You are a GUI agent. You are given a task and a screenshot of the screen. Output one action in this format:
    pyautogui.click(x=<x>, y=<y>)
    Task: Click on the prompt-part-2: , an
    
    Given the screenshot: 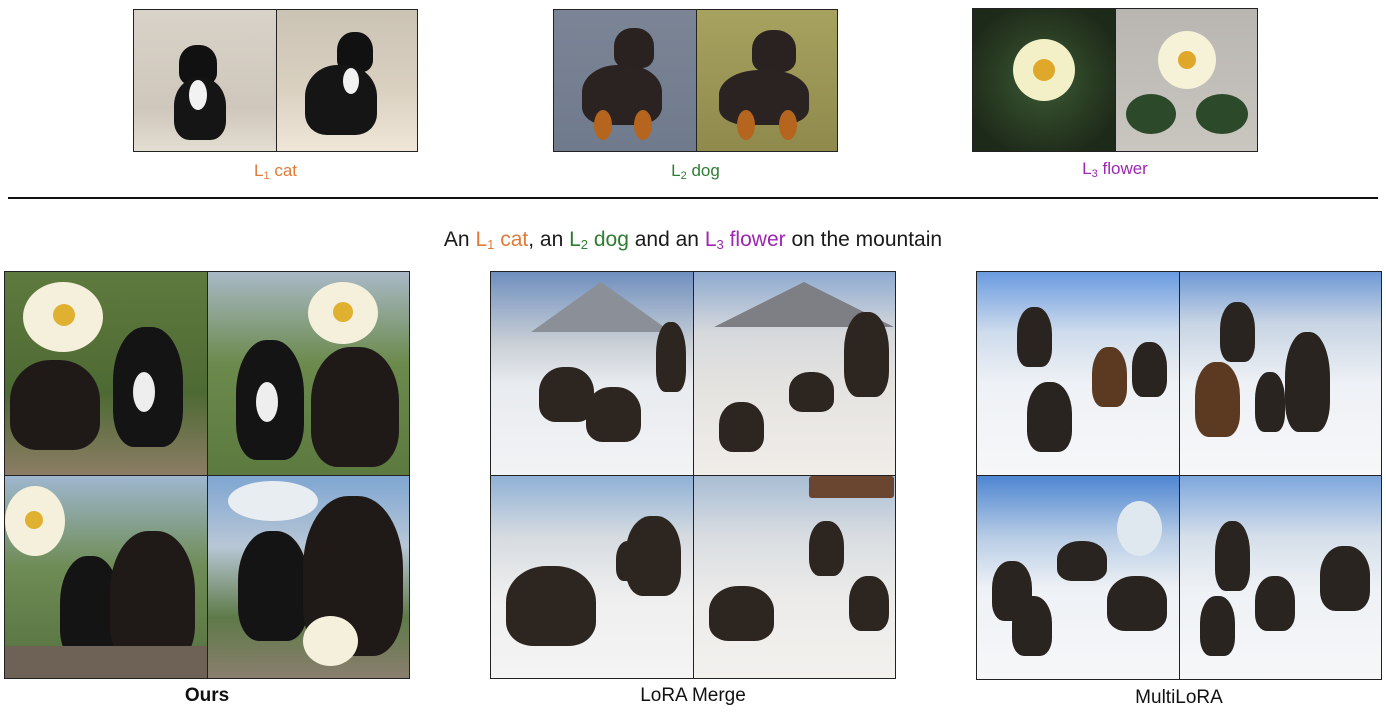 What is the action you would take?
    pyautogui.click(x=549, y=239)
    